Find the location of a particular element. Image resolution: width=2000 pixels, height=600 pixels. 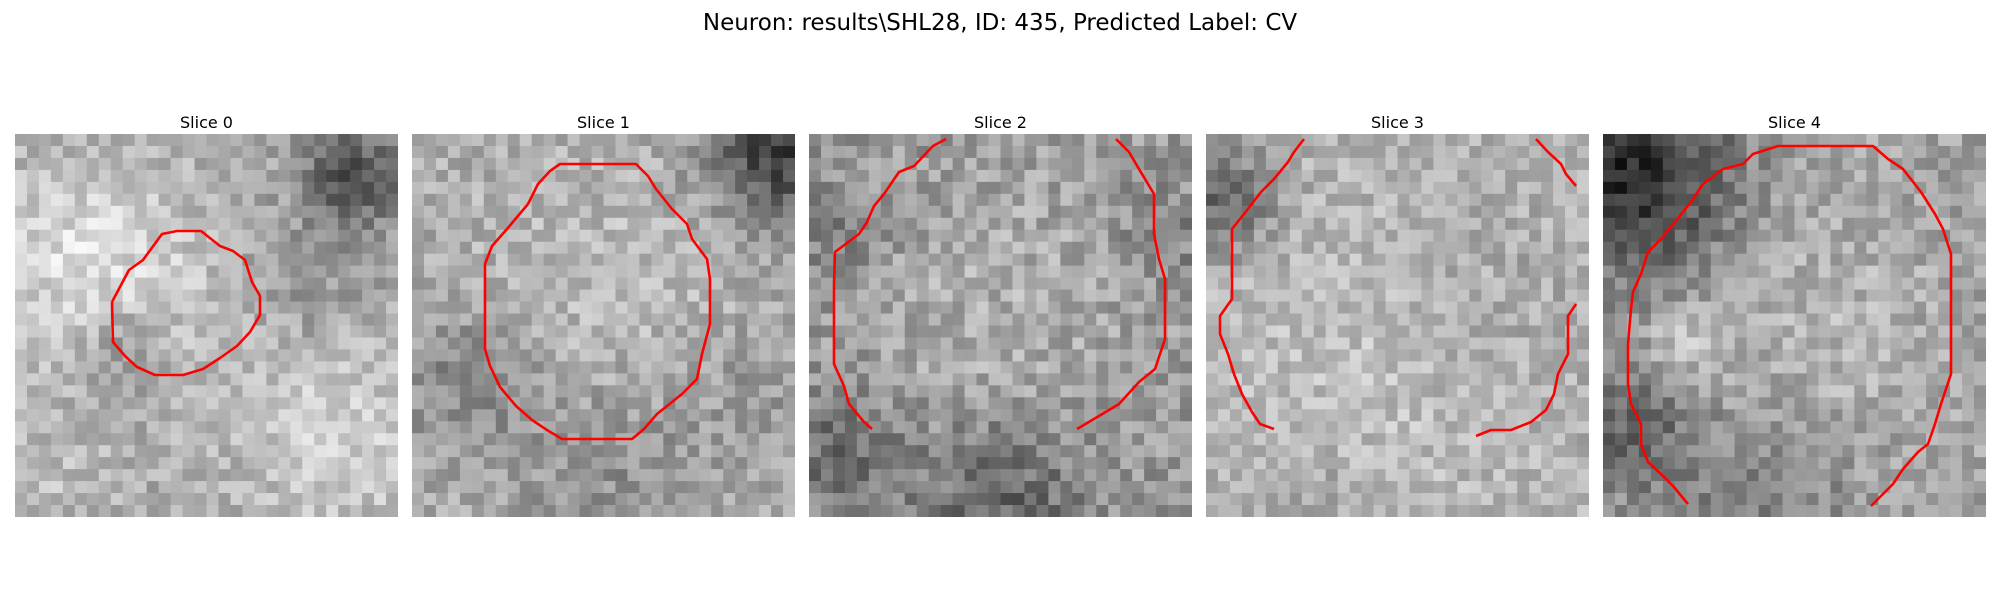

slice-panel-2: Slice 2 is located at coordinates (1000, 315).